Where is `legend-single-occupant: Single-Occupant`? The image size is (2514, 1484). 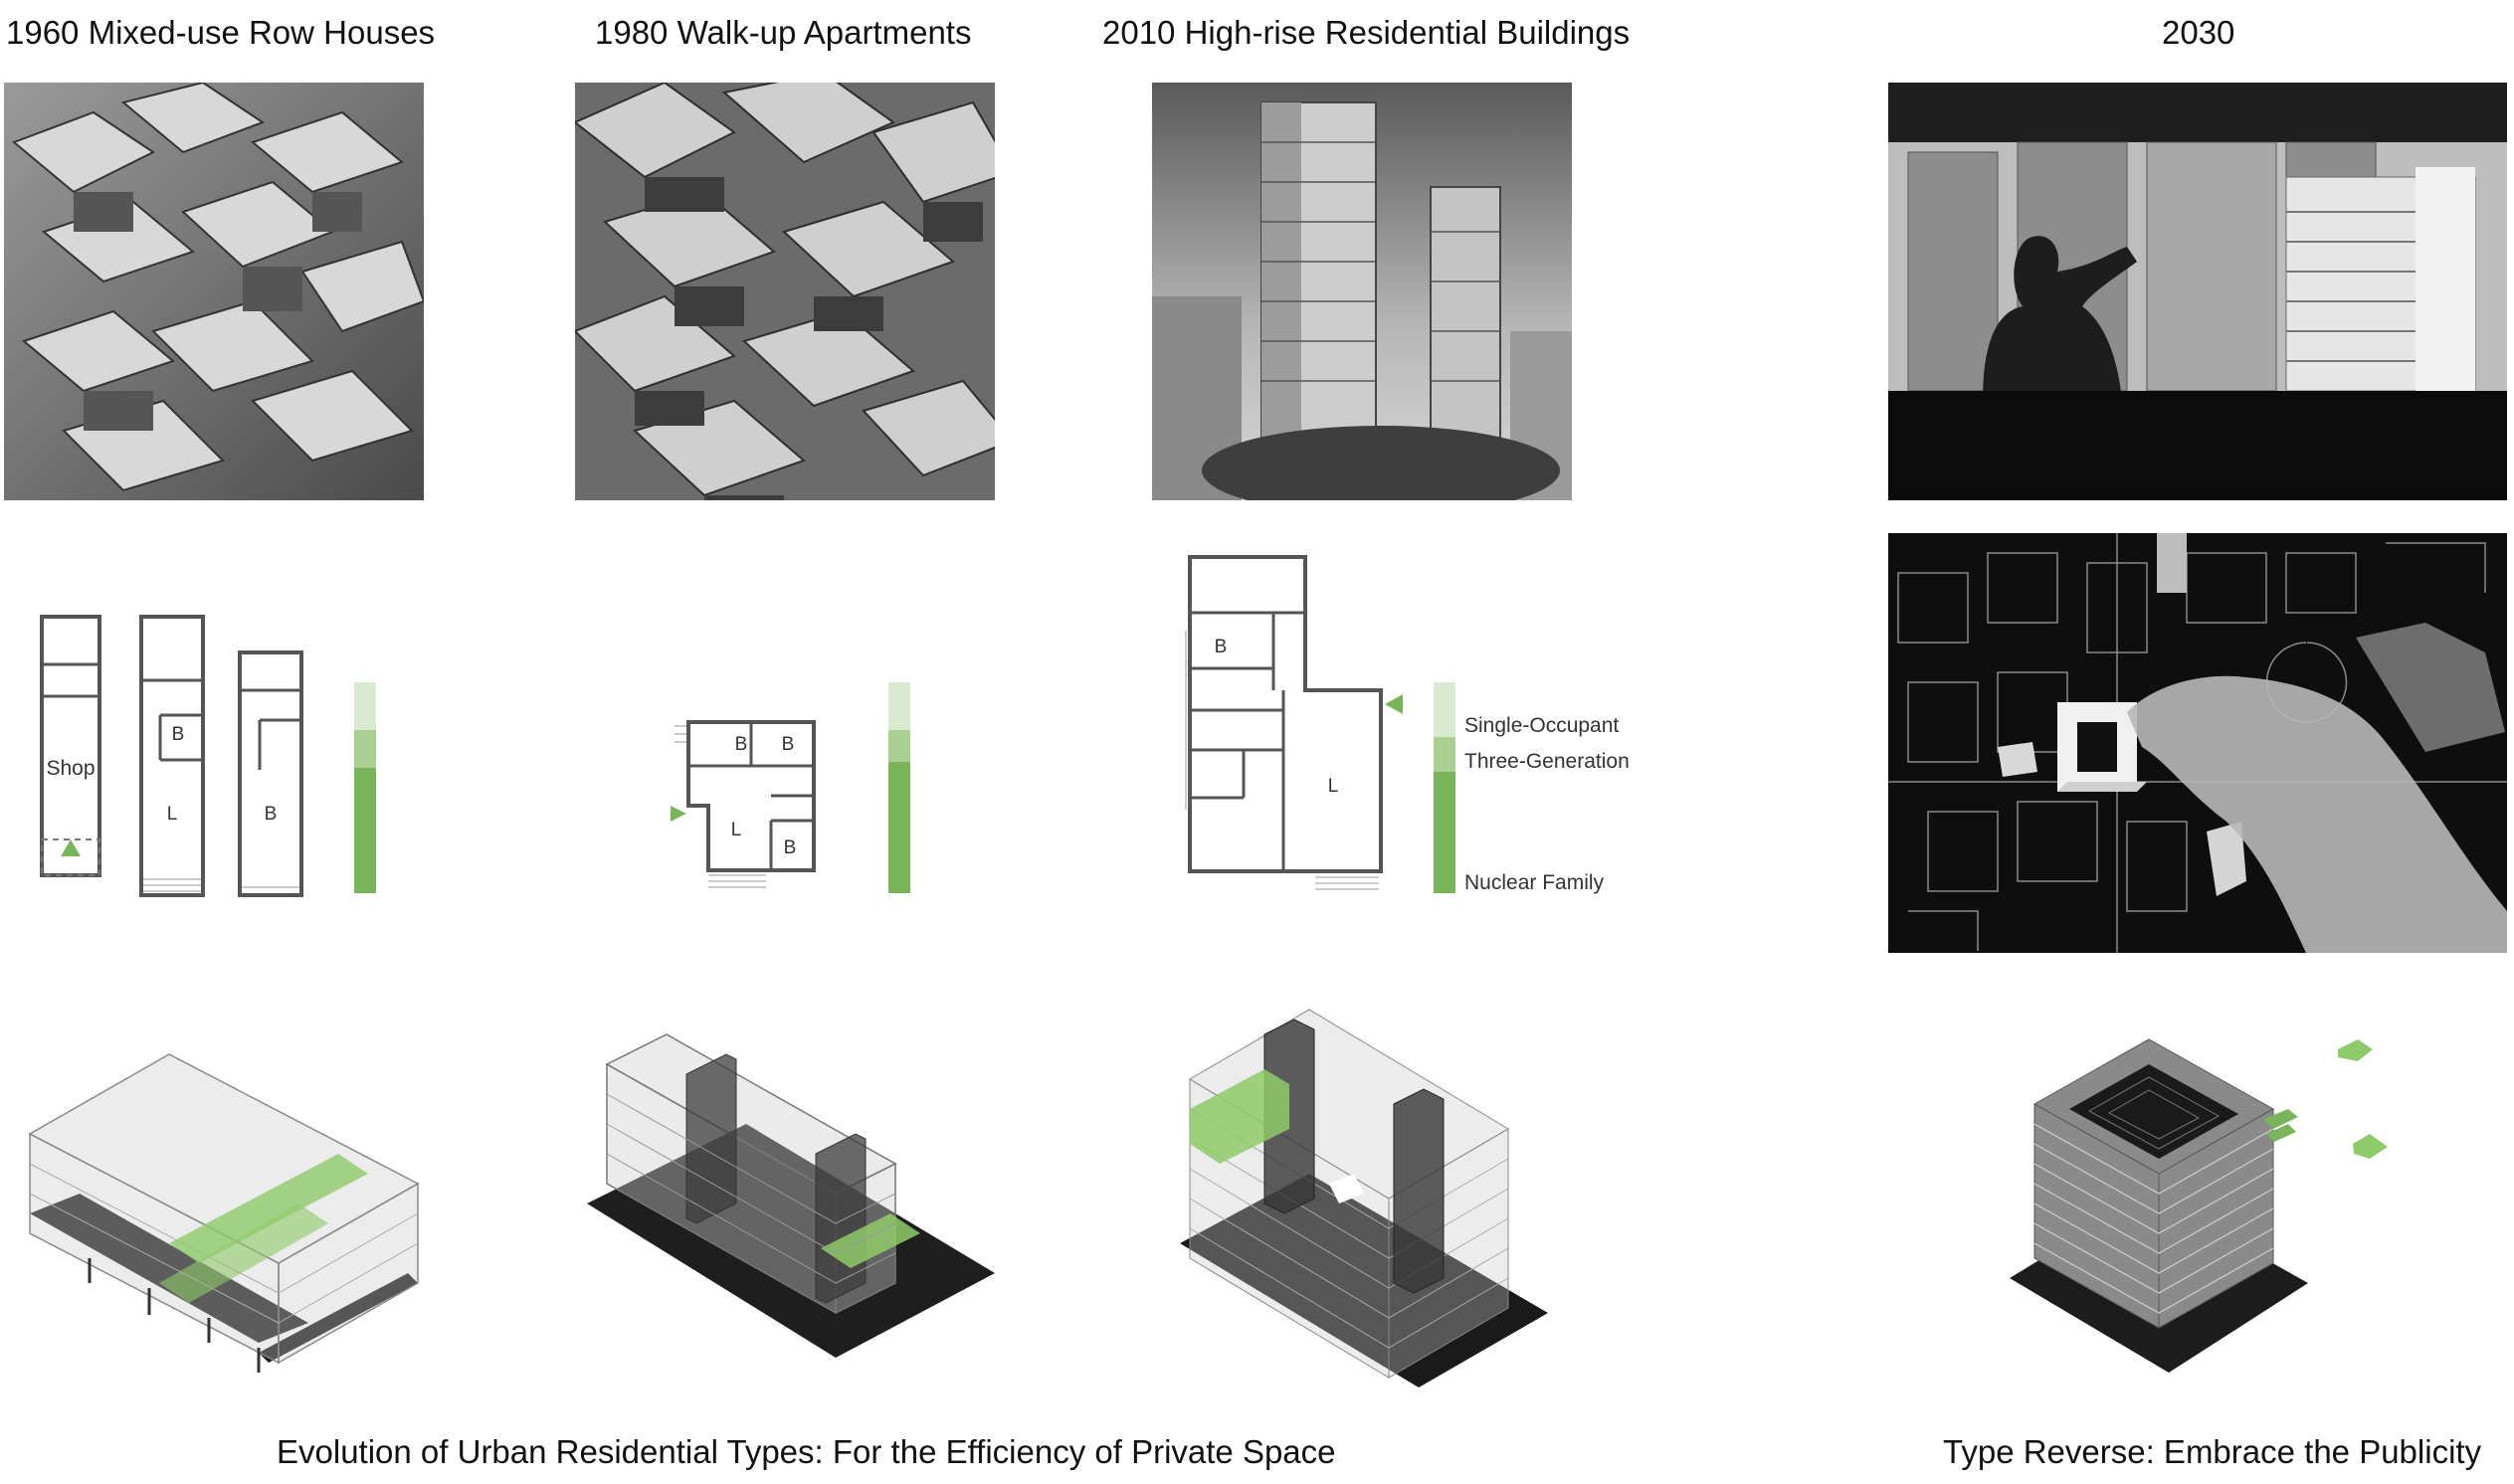 legend-single-occupant: Single-Occupant is located at coordinates (1542, 726).